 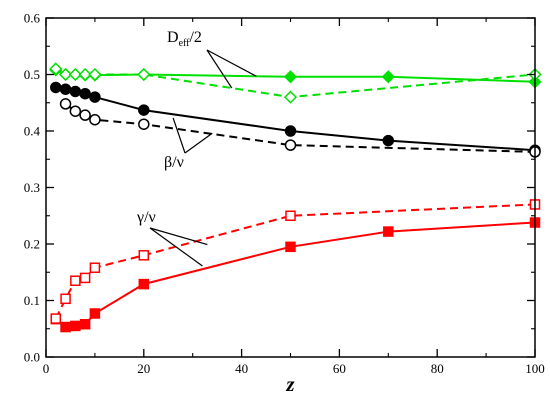 I want to click on x-tick-label-4: 80, so click(x=437, y=368).